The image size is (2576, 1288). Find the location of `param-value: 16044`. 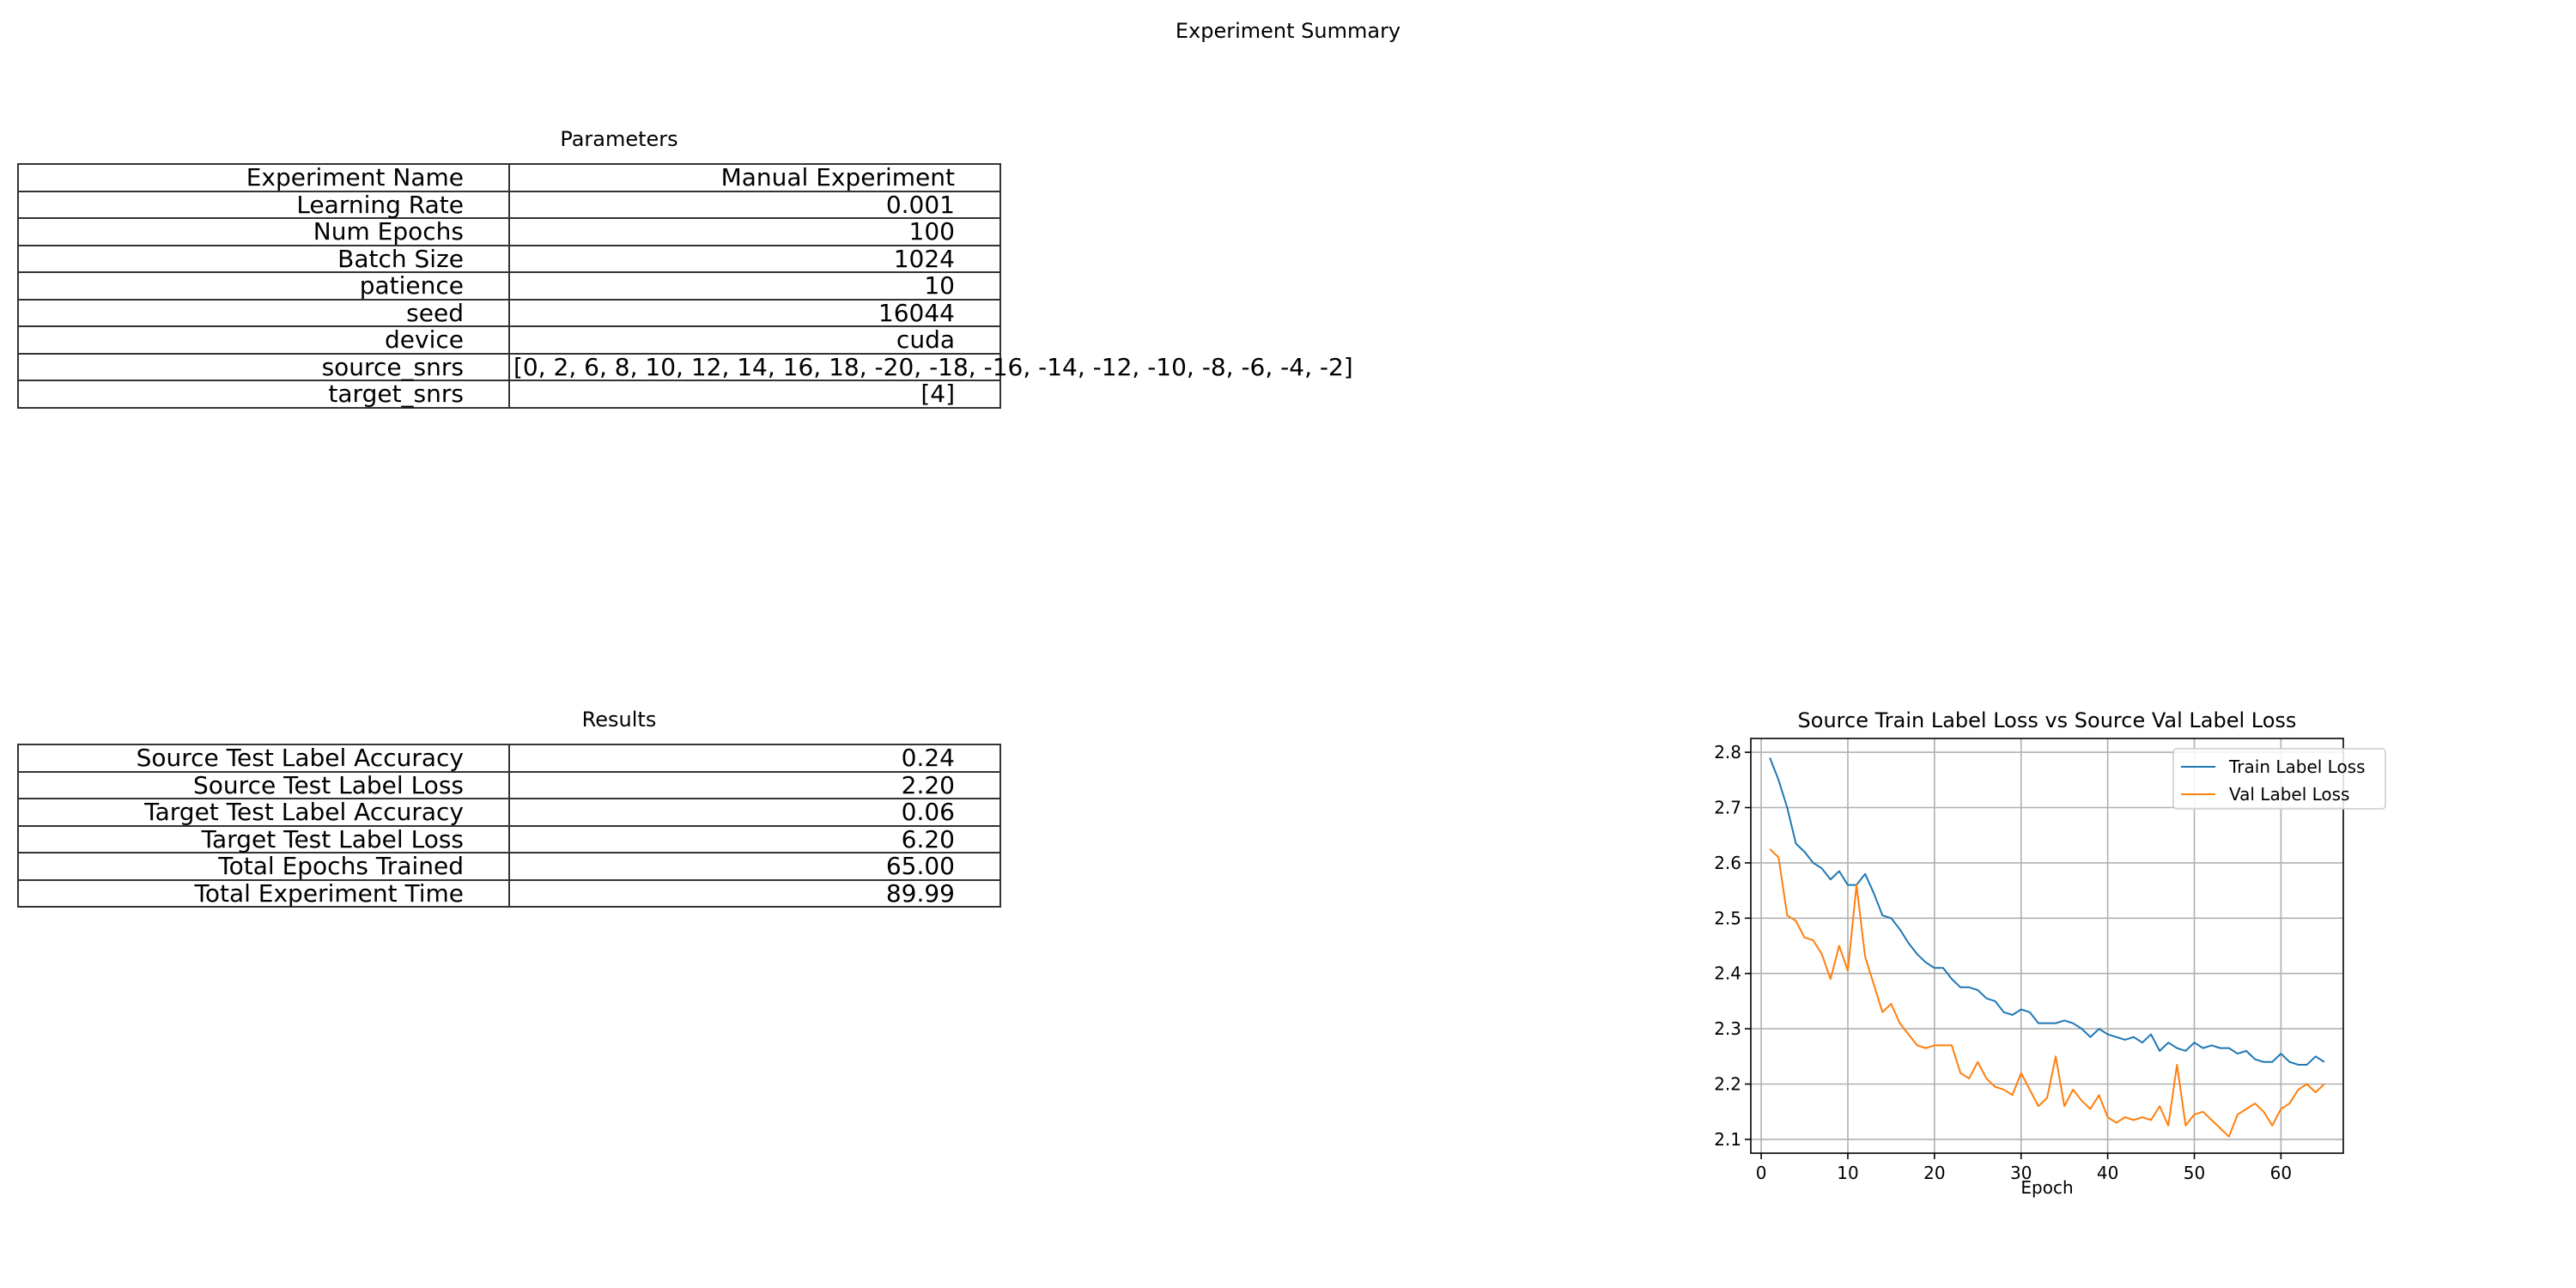

param-value: 16044 is located at coordinates (755, 312).